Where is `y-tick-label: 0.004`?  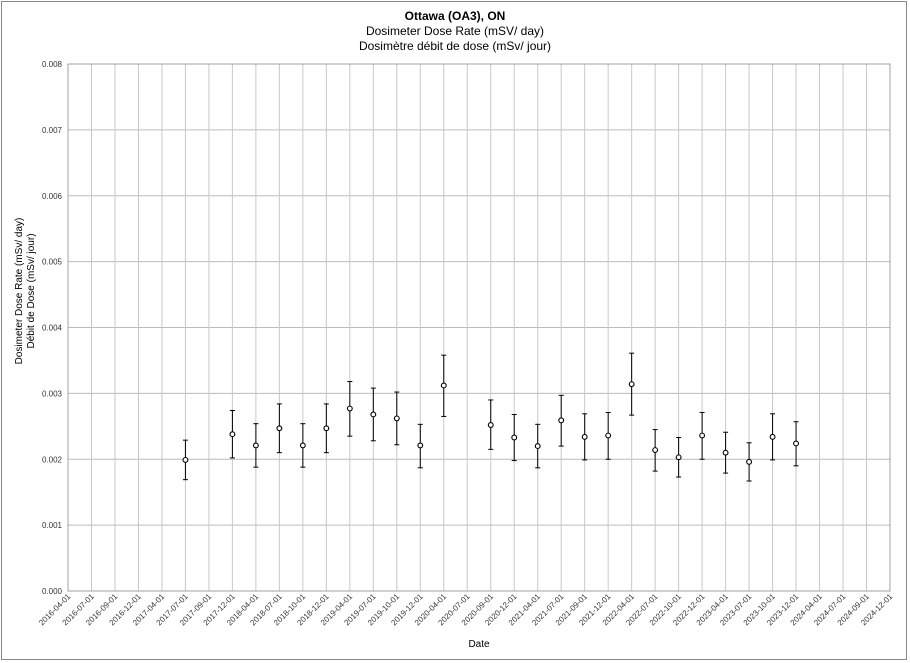
y-tick-label: 0.004 is located at coordinates (52, 328).